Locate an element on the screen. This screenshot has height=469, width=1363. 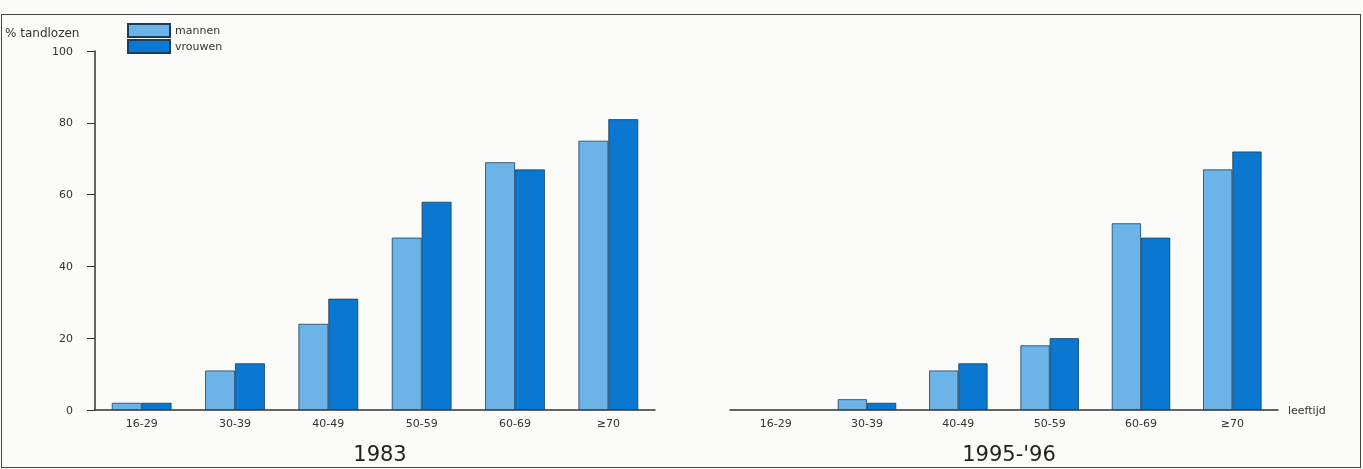
y-tick-label: 40 is located at coordinates (66, 266).